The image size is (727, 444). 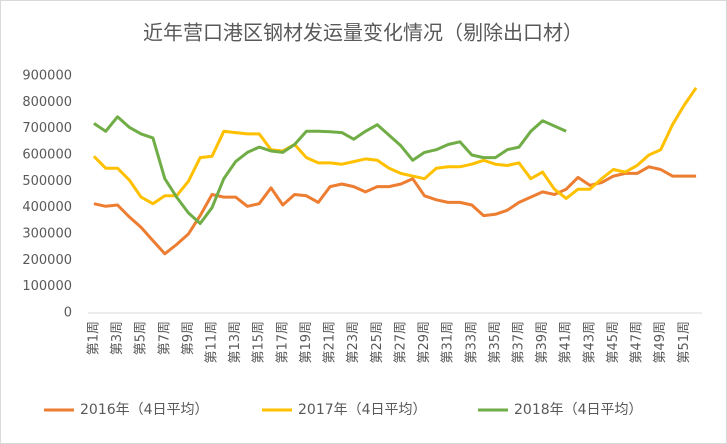 I want to click on x-tick-label: 第13周, so click(x=235, y=342).